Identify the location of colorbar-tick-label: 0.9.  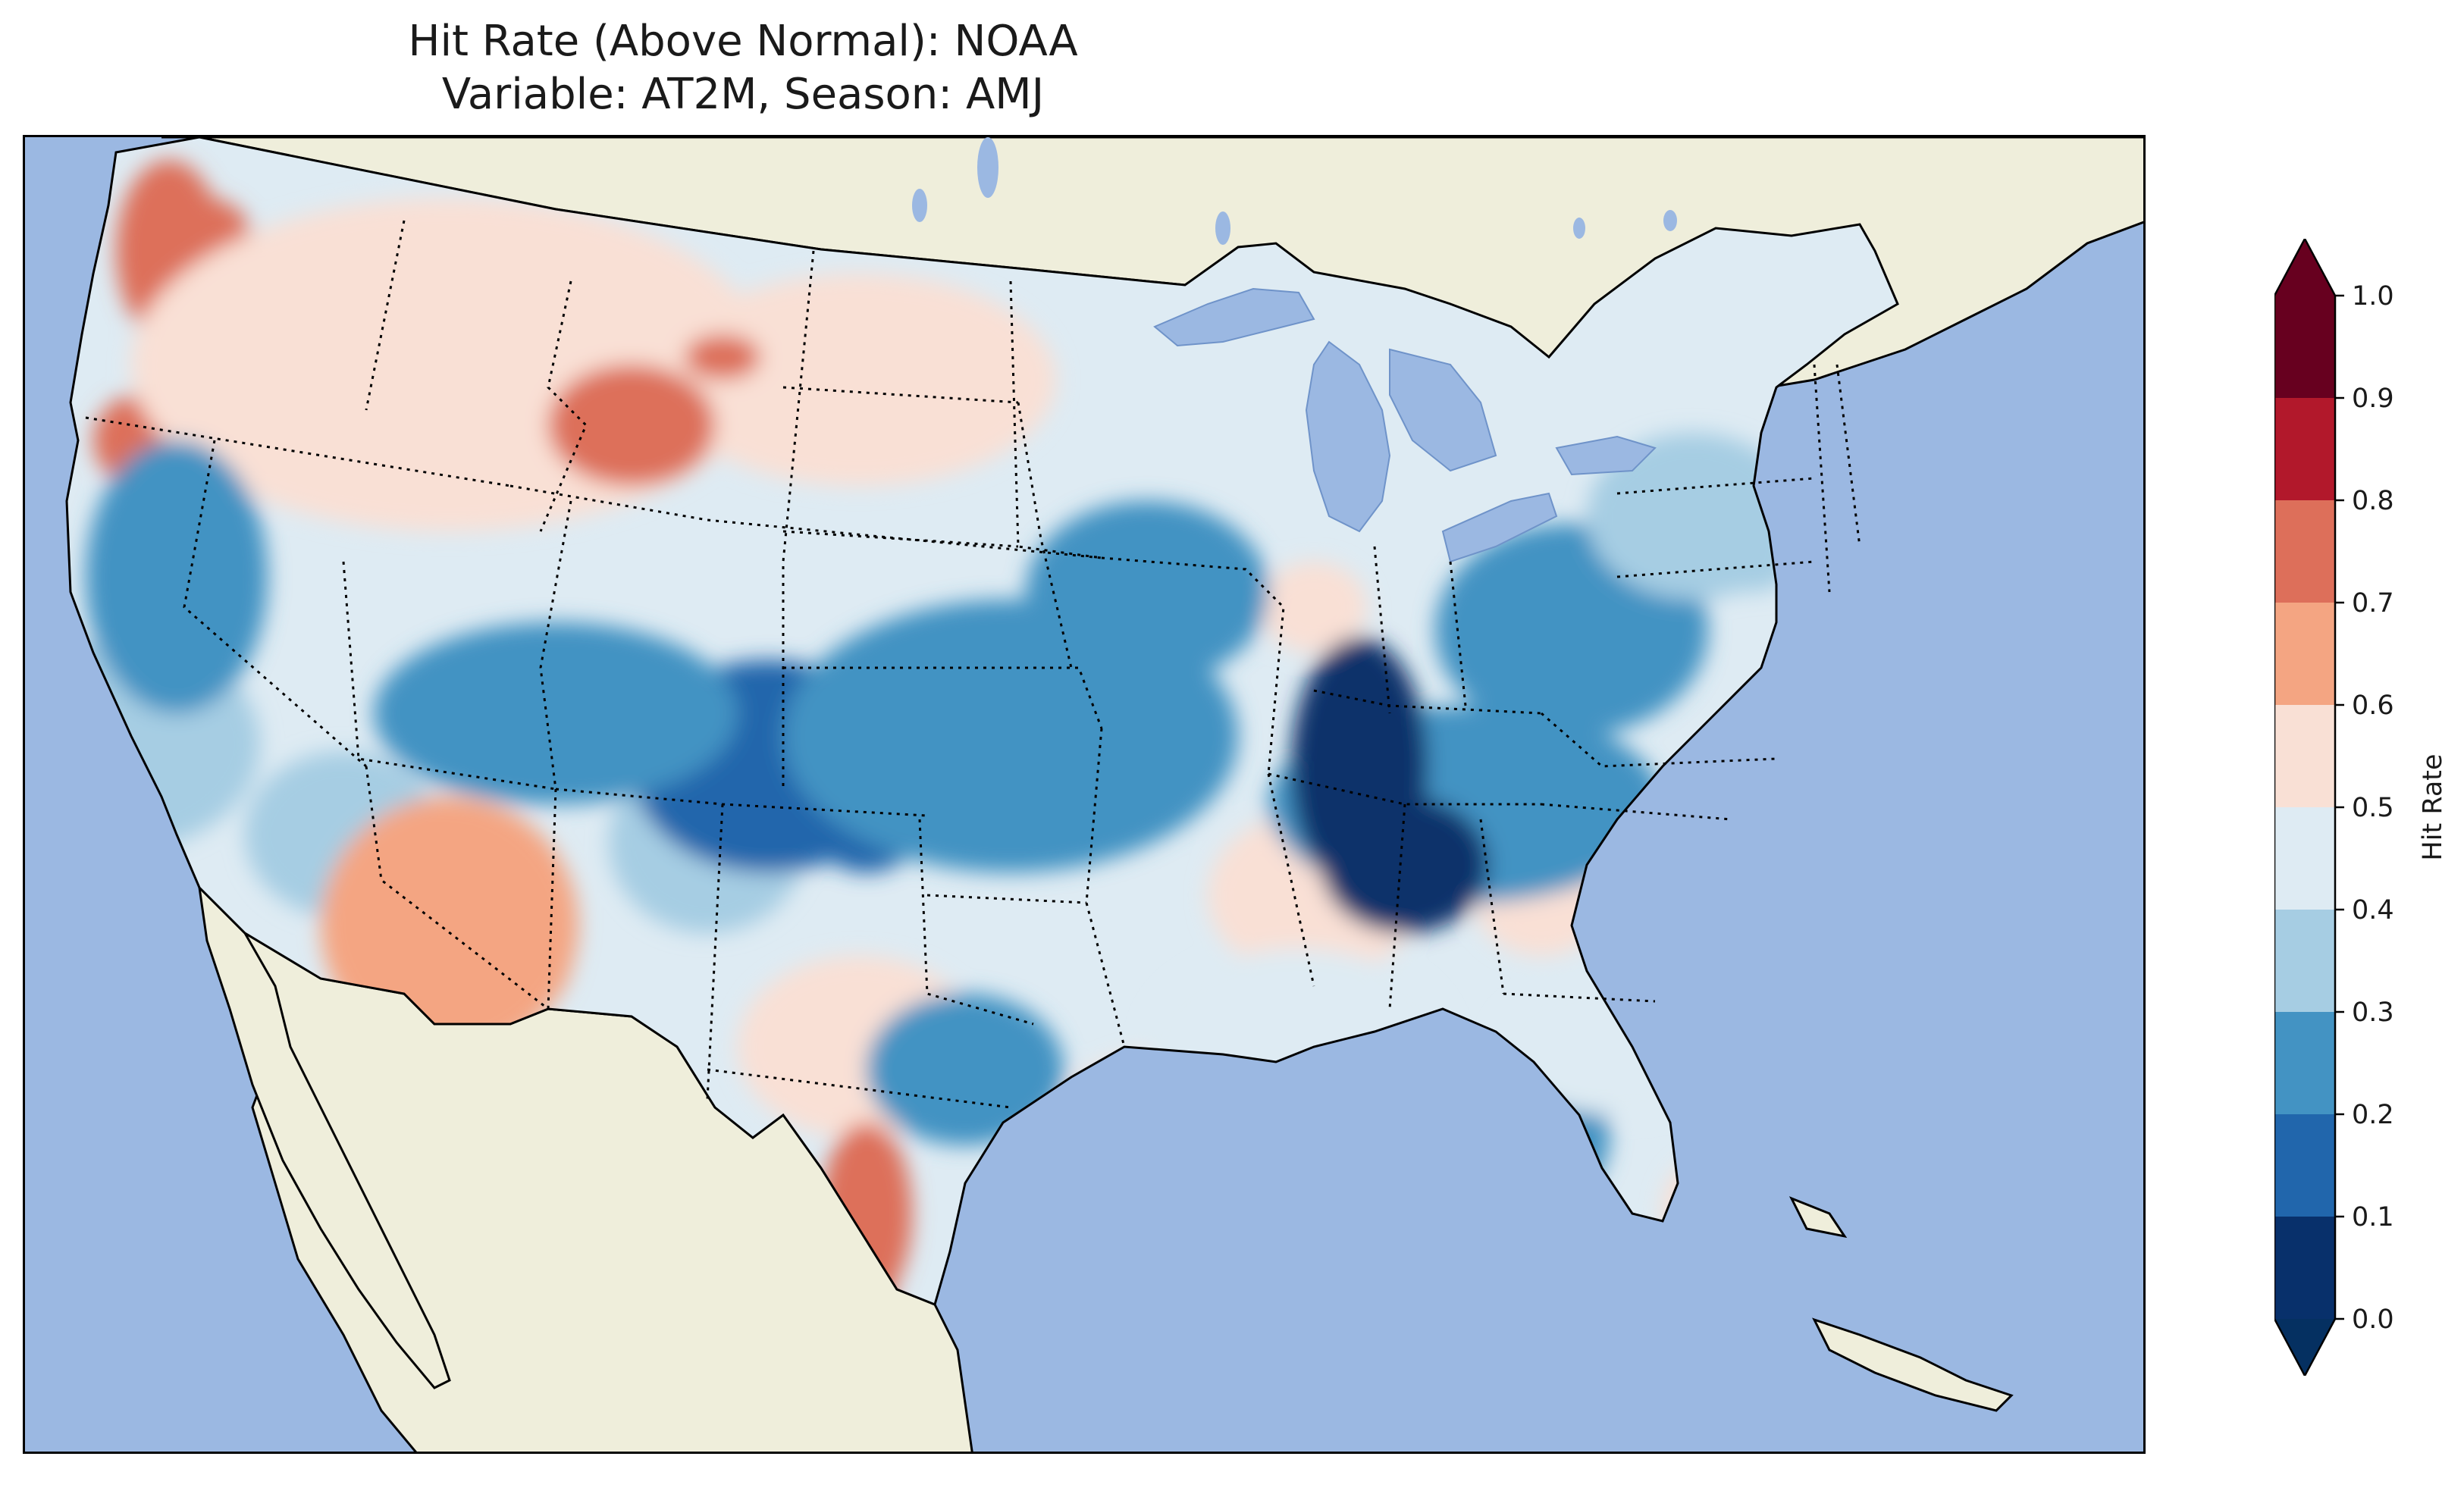
(2373, 399).